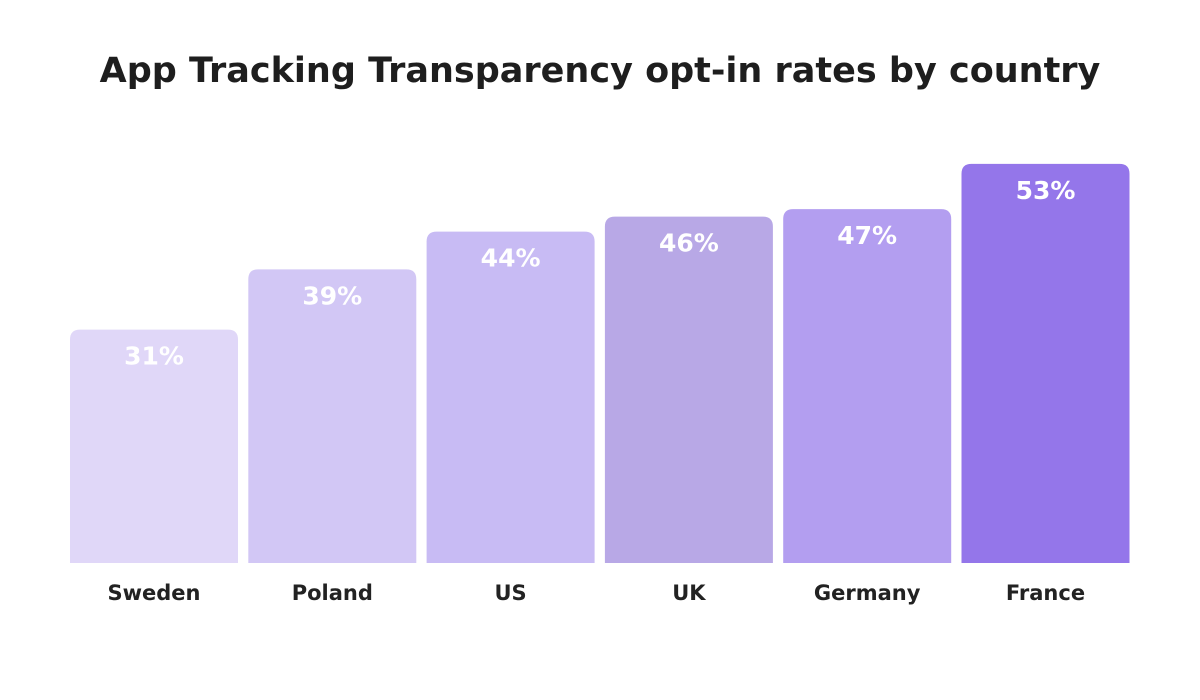  I want to click on value-label: 44%, so click(511, 258).